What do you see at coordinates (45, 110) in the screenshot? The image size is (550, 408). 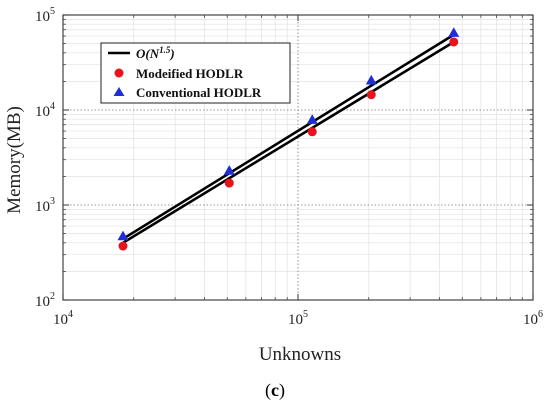 I see `y-tick-label: 10⁴` at bounding box center [45, 110].